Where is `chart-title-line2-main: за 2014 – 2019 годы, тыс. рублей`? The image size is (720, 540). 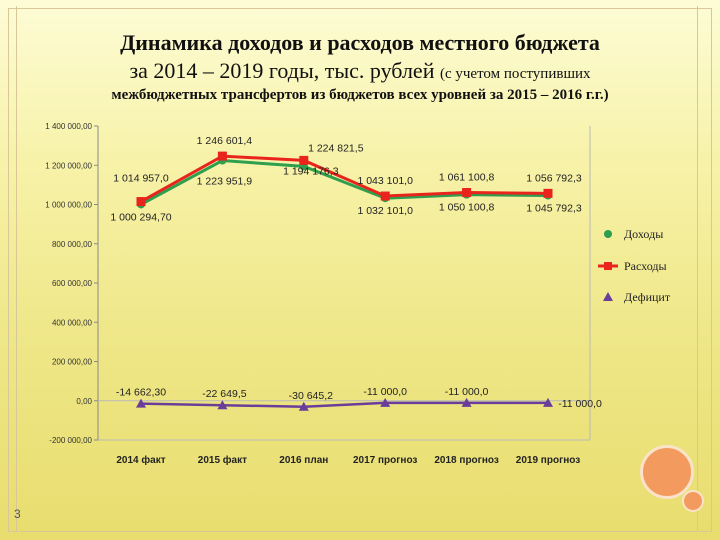 chart-title-line2-main: за 2014 – 2019 годы, тыс. рублей is located at coordinates (282, 70).